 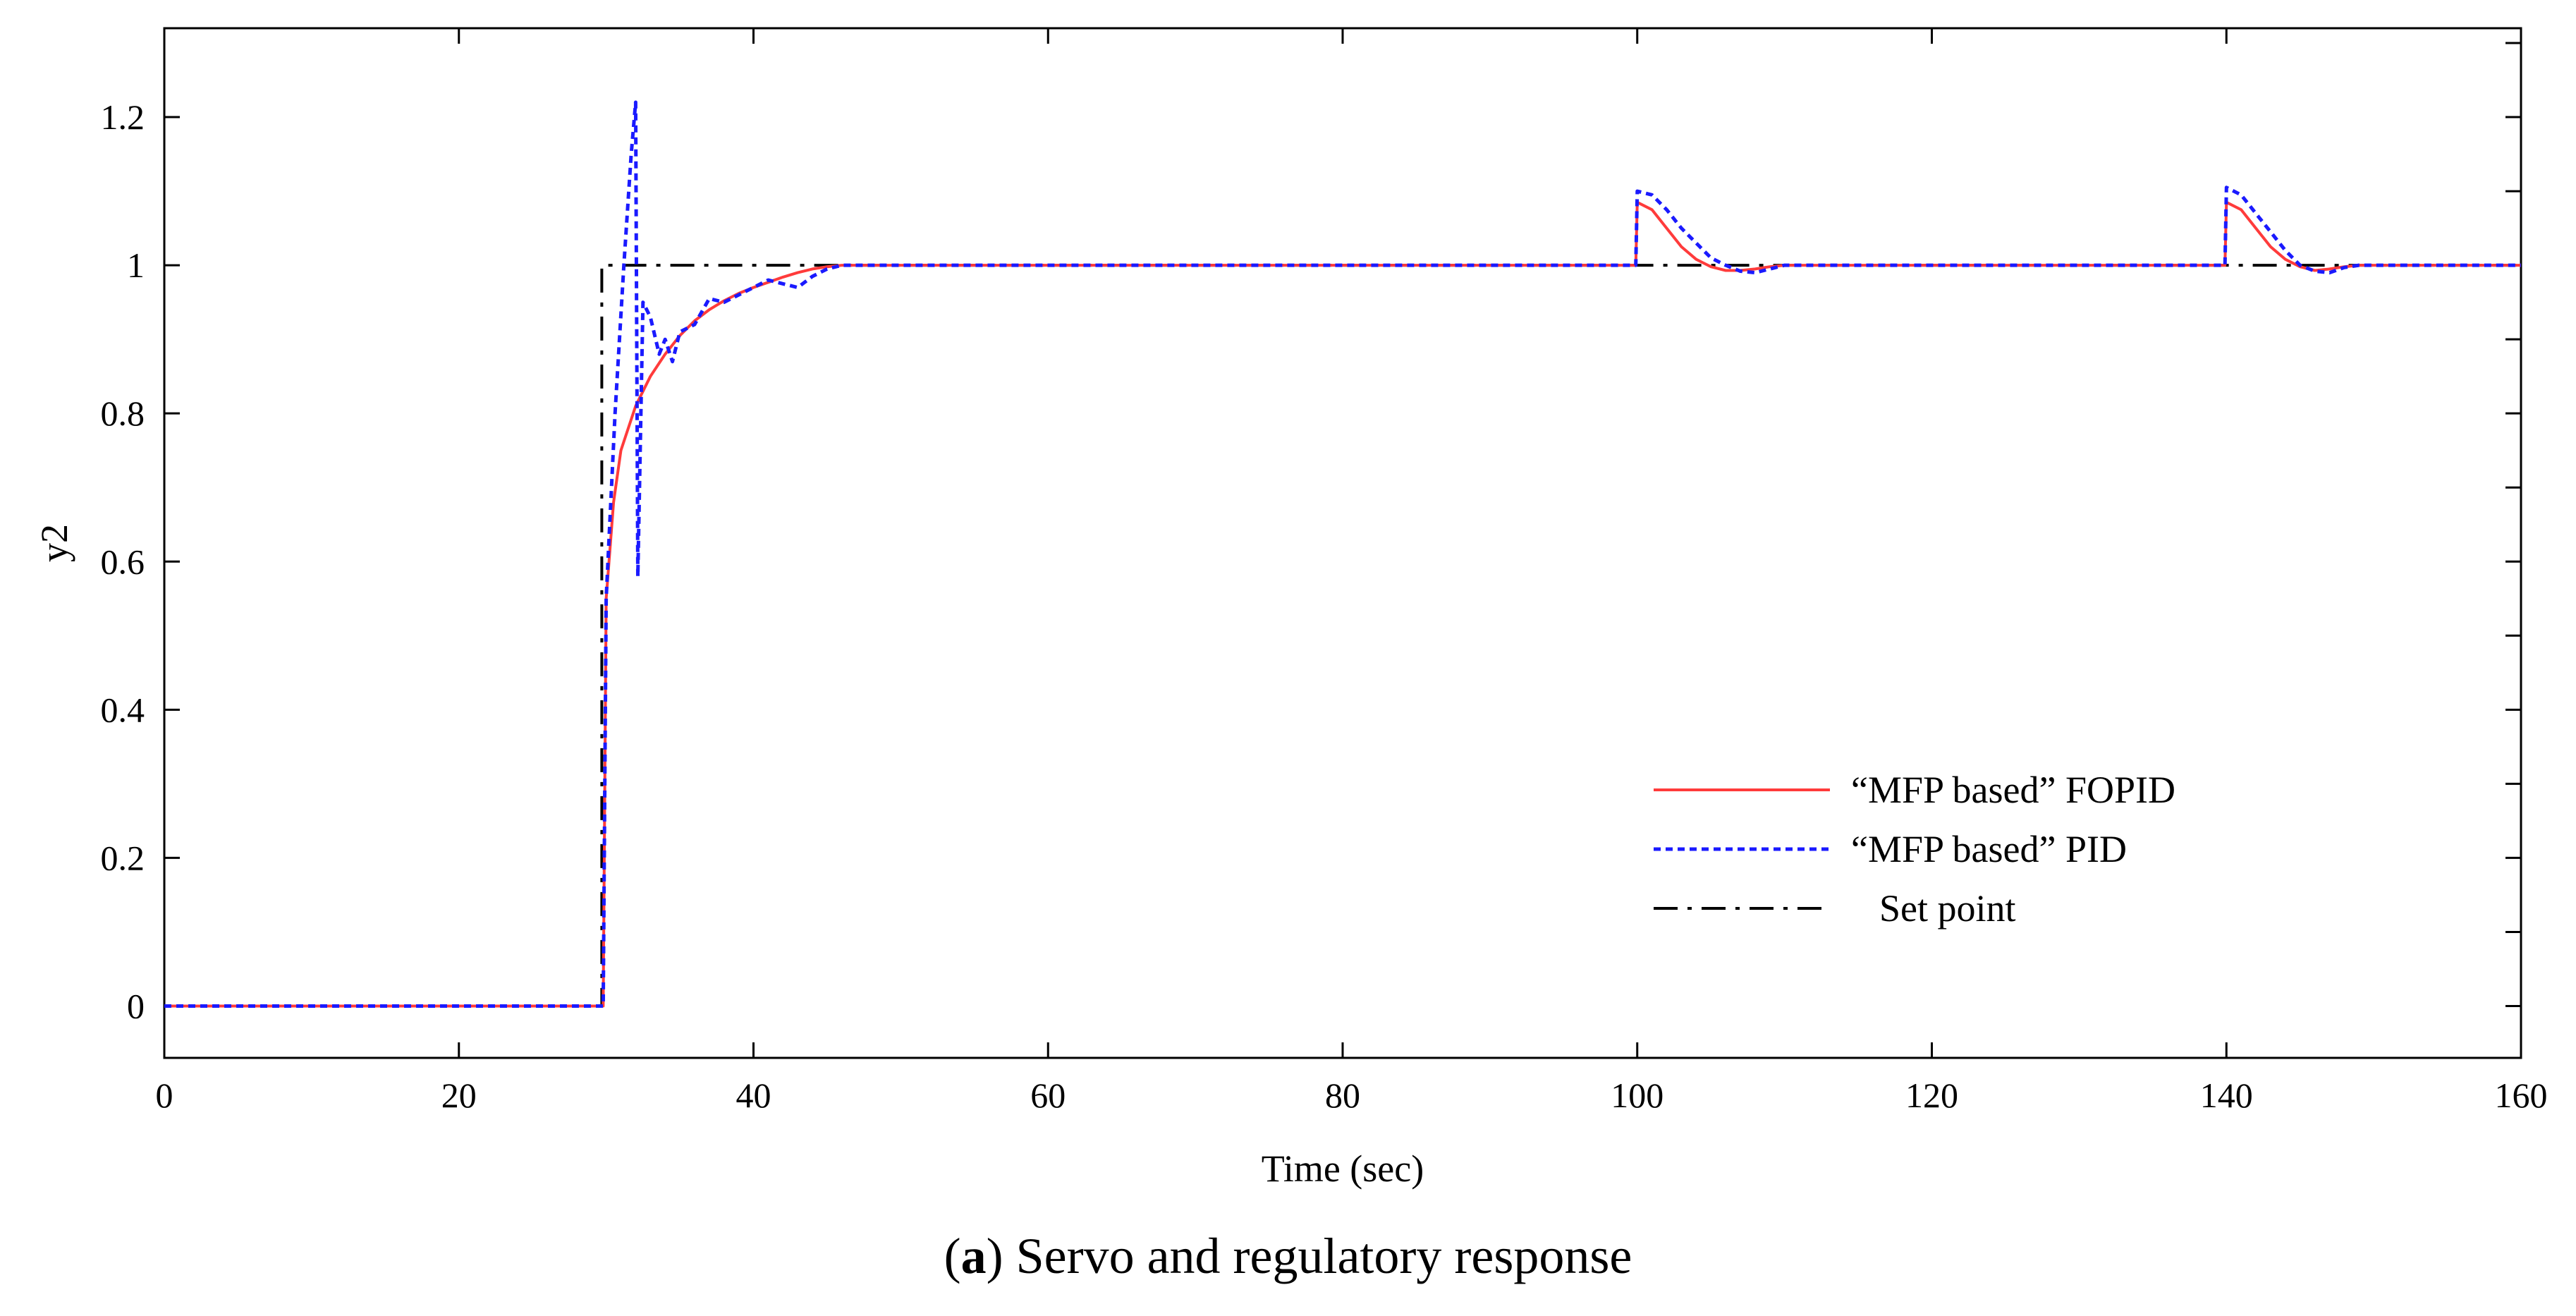 What do you see at coordinates (459, 1095) in the screenshot?
I see `x-tick-label: 20` at bounding box center [459, 1095].